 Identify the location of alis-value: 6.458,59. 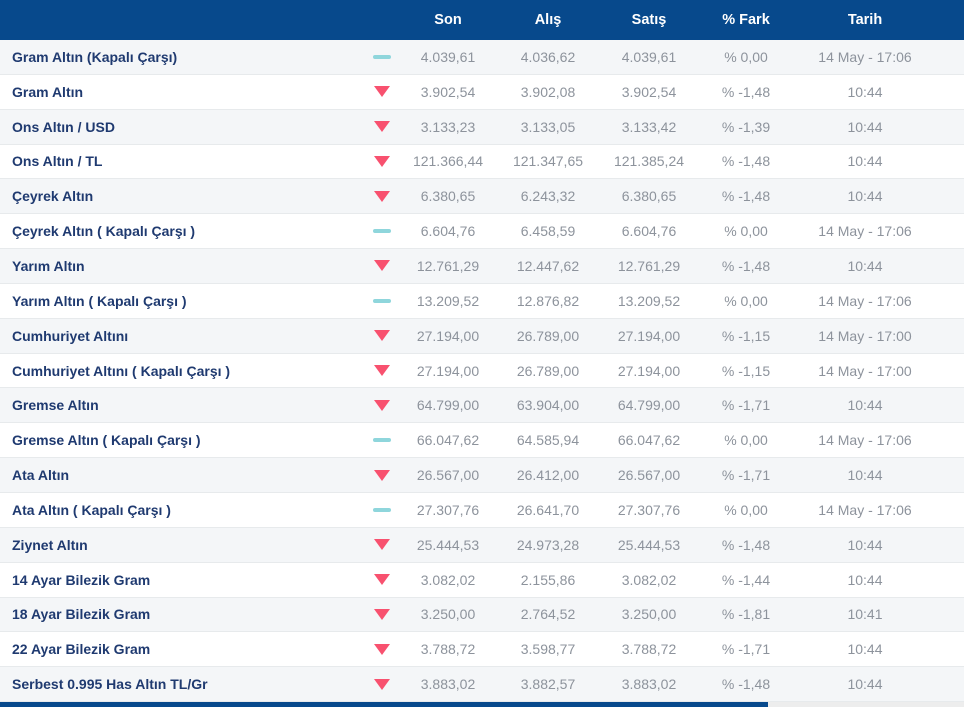
(548, 231).